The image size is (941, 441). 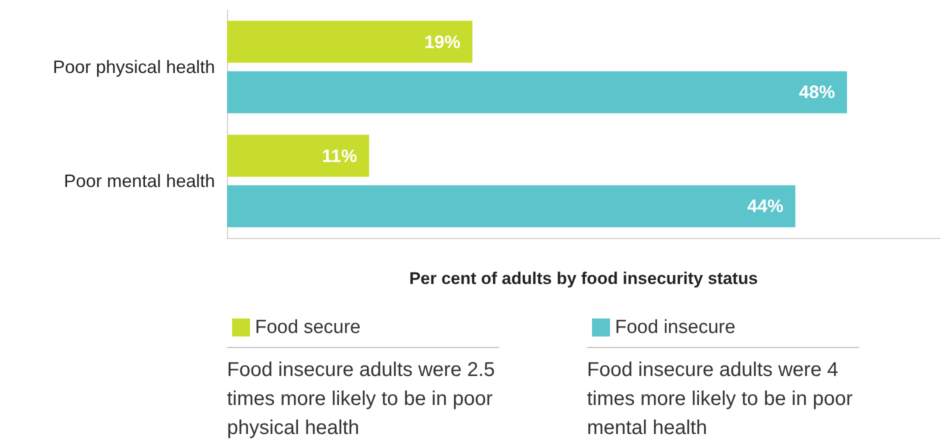 I want to click on text: Food insecure adults were 2.5 times more likely to be in poor physical health, so click(x=363, y=394).